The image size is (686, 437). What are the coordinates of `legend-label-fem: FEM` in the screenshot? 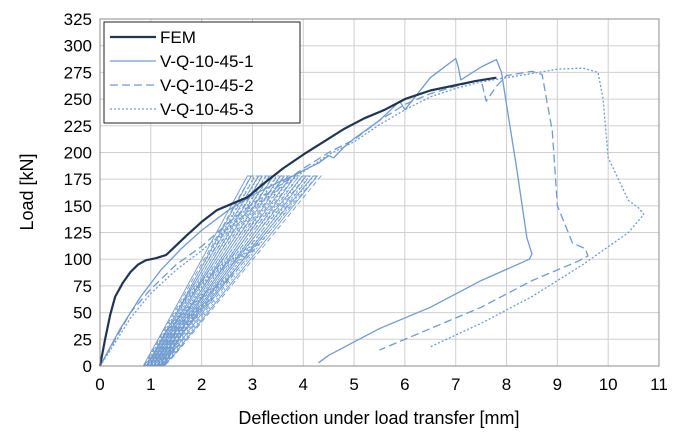 It's located at (178, 37).